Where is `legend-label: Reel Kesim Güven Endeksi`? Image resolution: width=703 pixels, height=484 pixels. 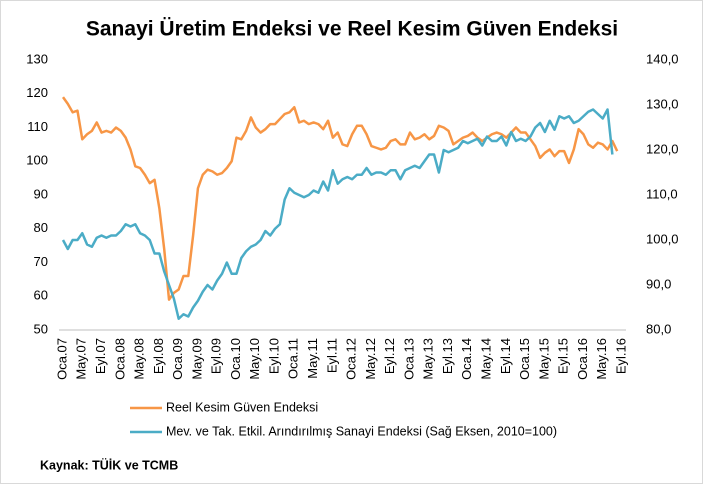
legend-label: Reel Kesim Güven Endeksi is located at coordinates (242, 407).